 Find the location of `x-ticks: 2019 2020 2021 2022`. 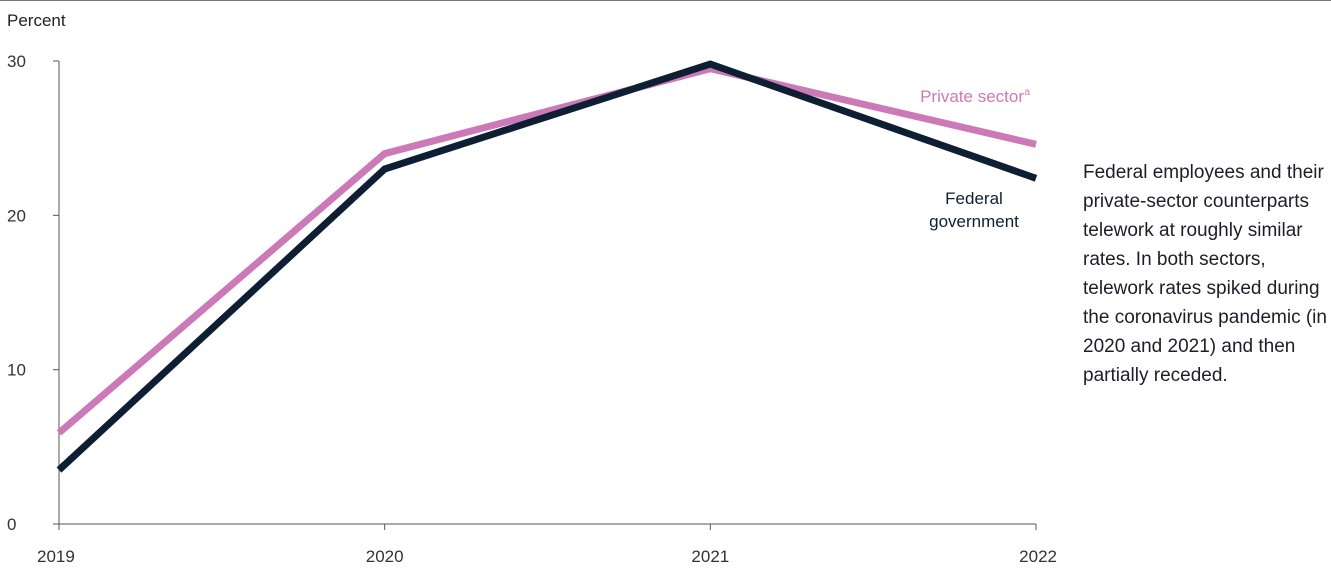

x-ticks: 2019 2020 2021 2022 is located at coordinates (547, 545).